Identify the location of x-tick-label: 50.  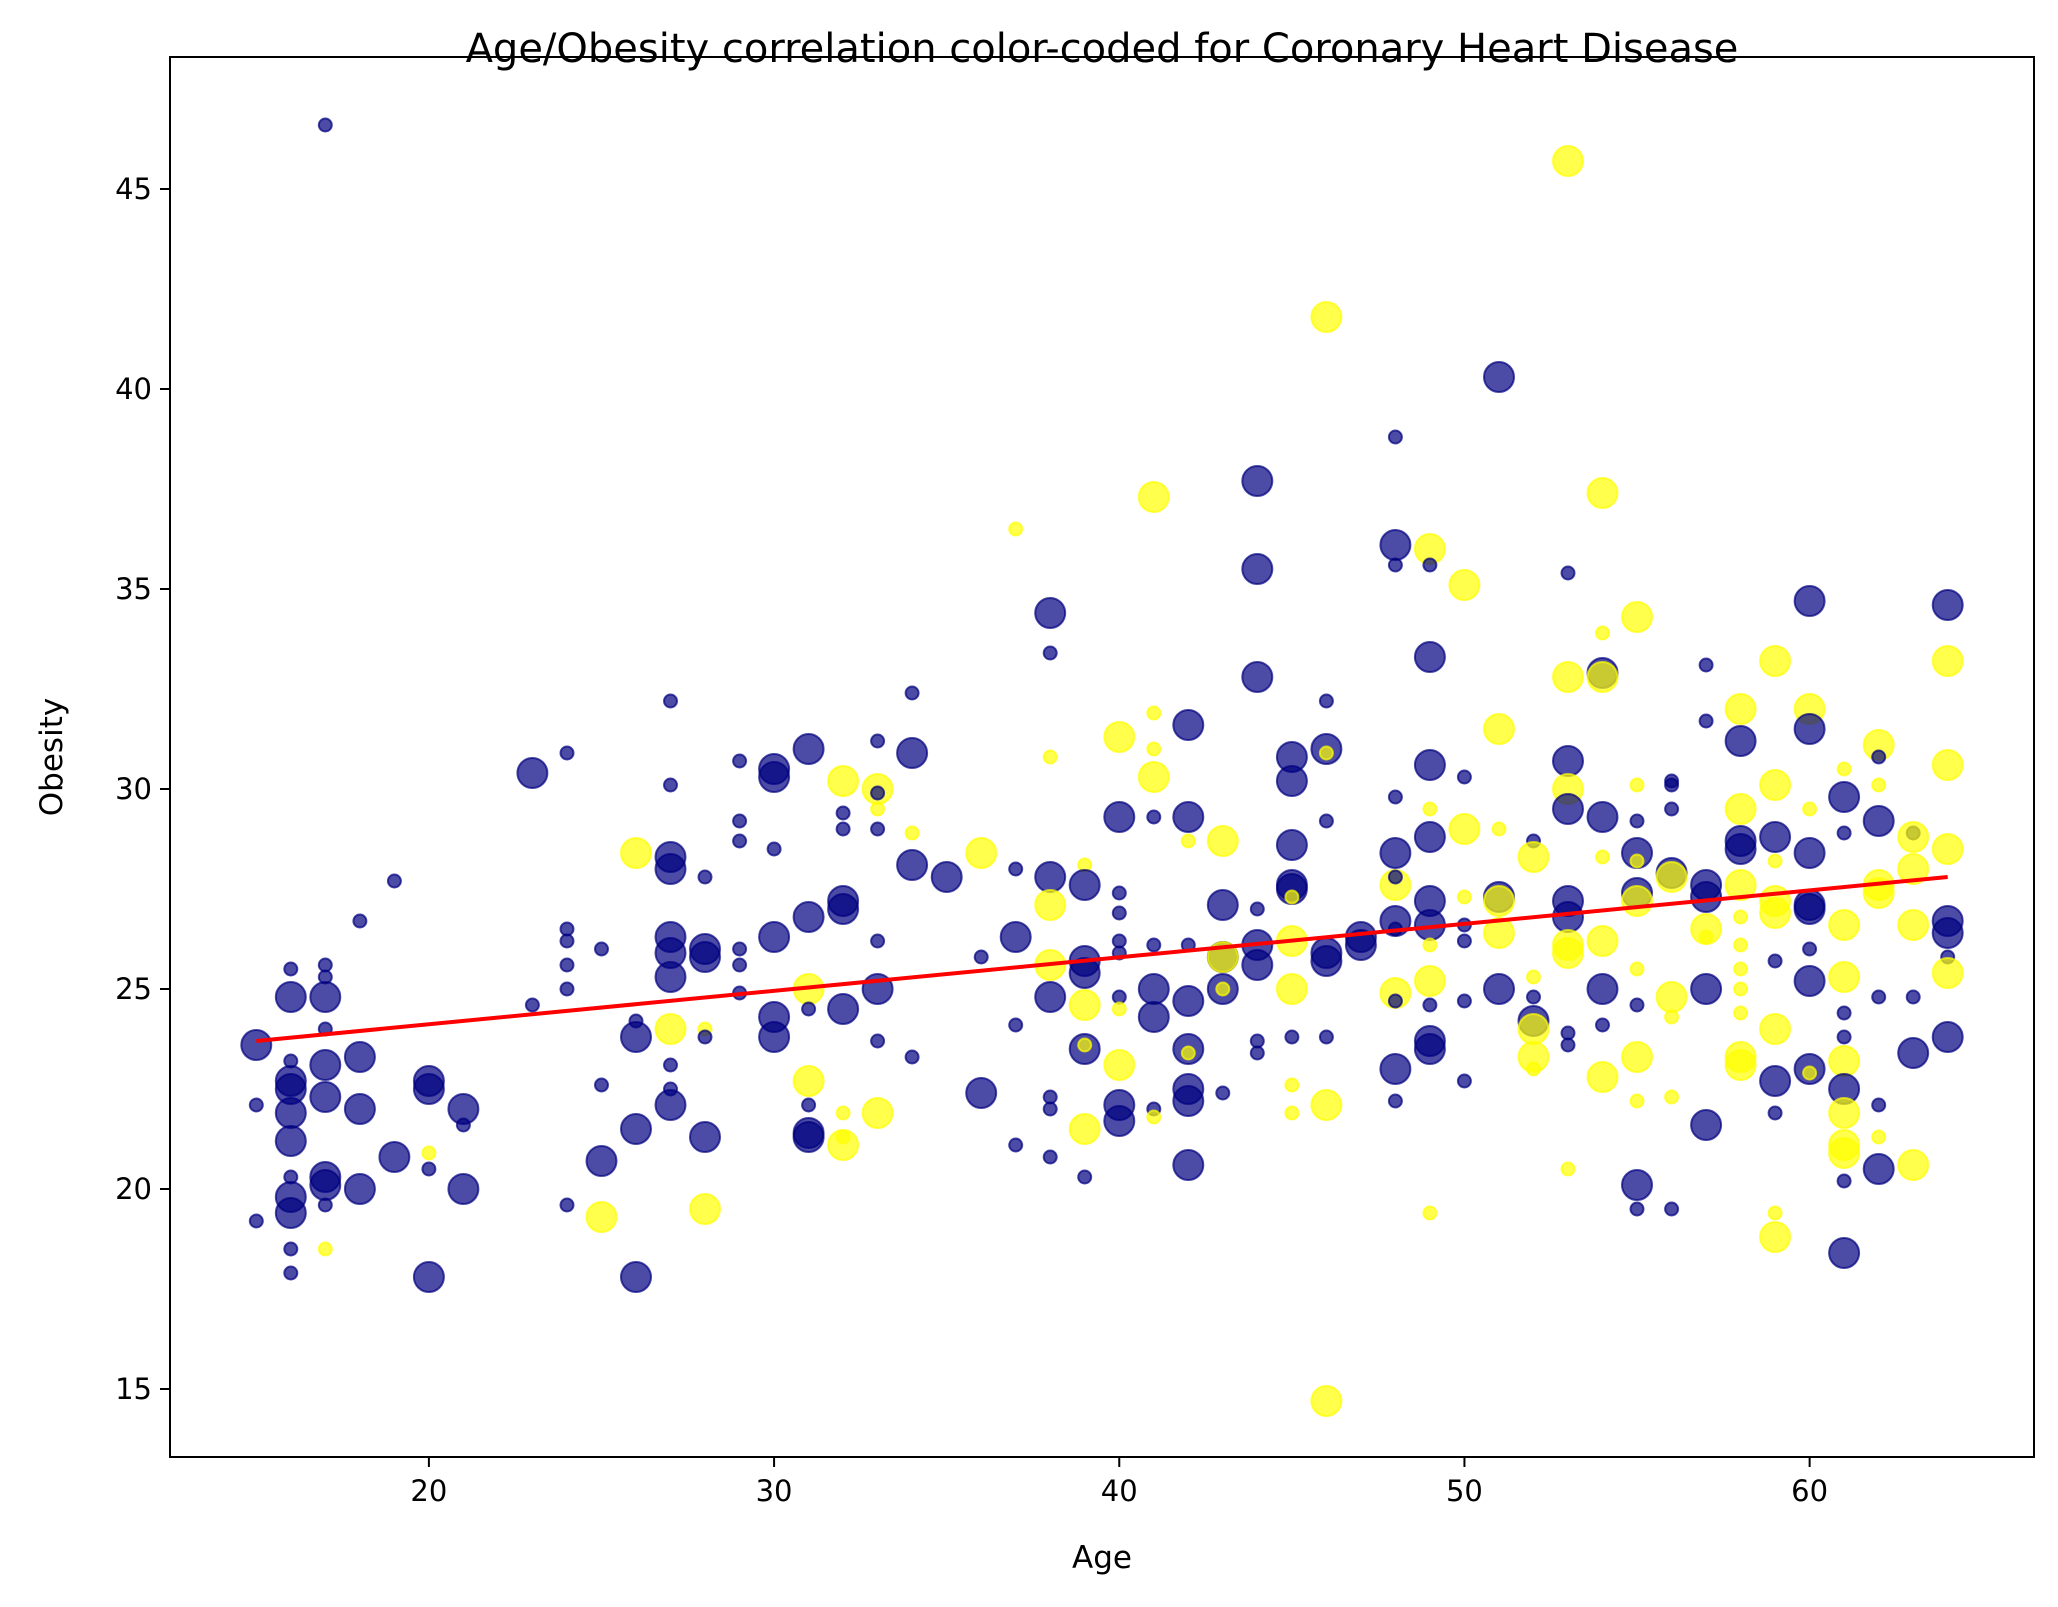
(1464, 1491).